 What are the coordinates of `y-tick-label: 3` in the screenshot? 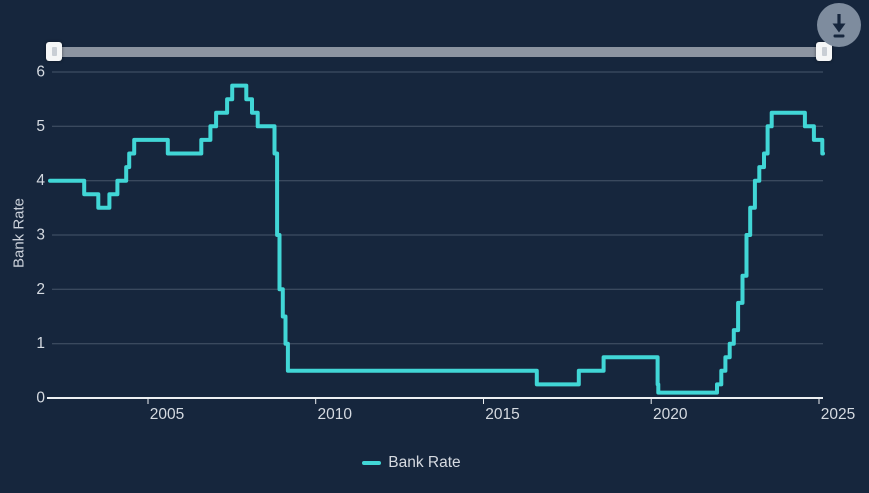 It's located at (40, 235).